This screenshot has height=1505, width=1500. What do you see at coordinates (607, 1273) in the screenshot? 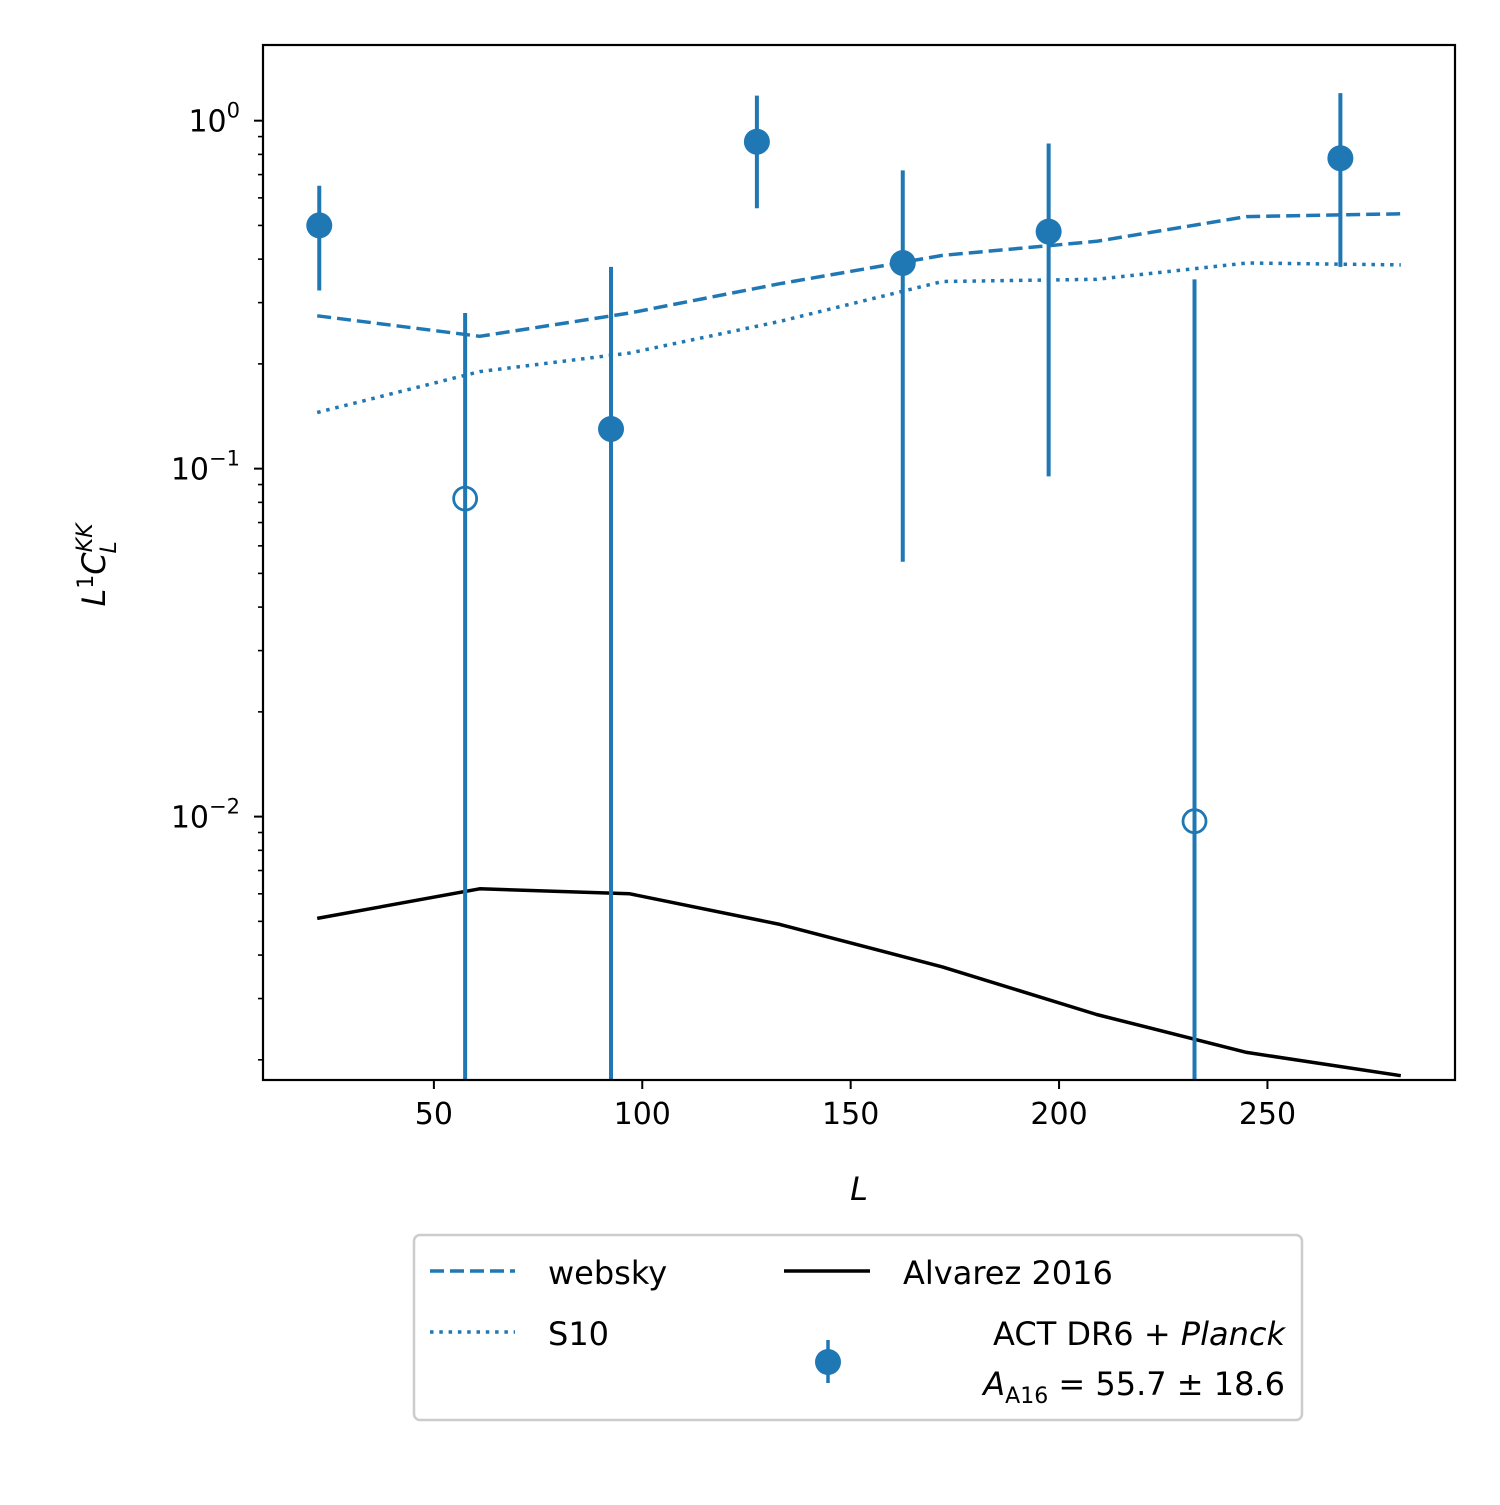
I see `legend-websky-label: websky` at bounding box center [607, 1273].